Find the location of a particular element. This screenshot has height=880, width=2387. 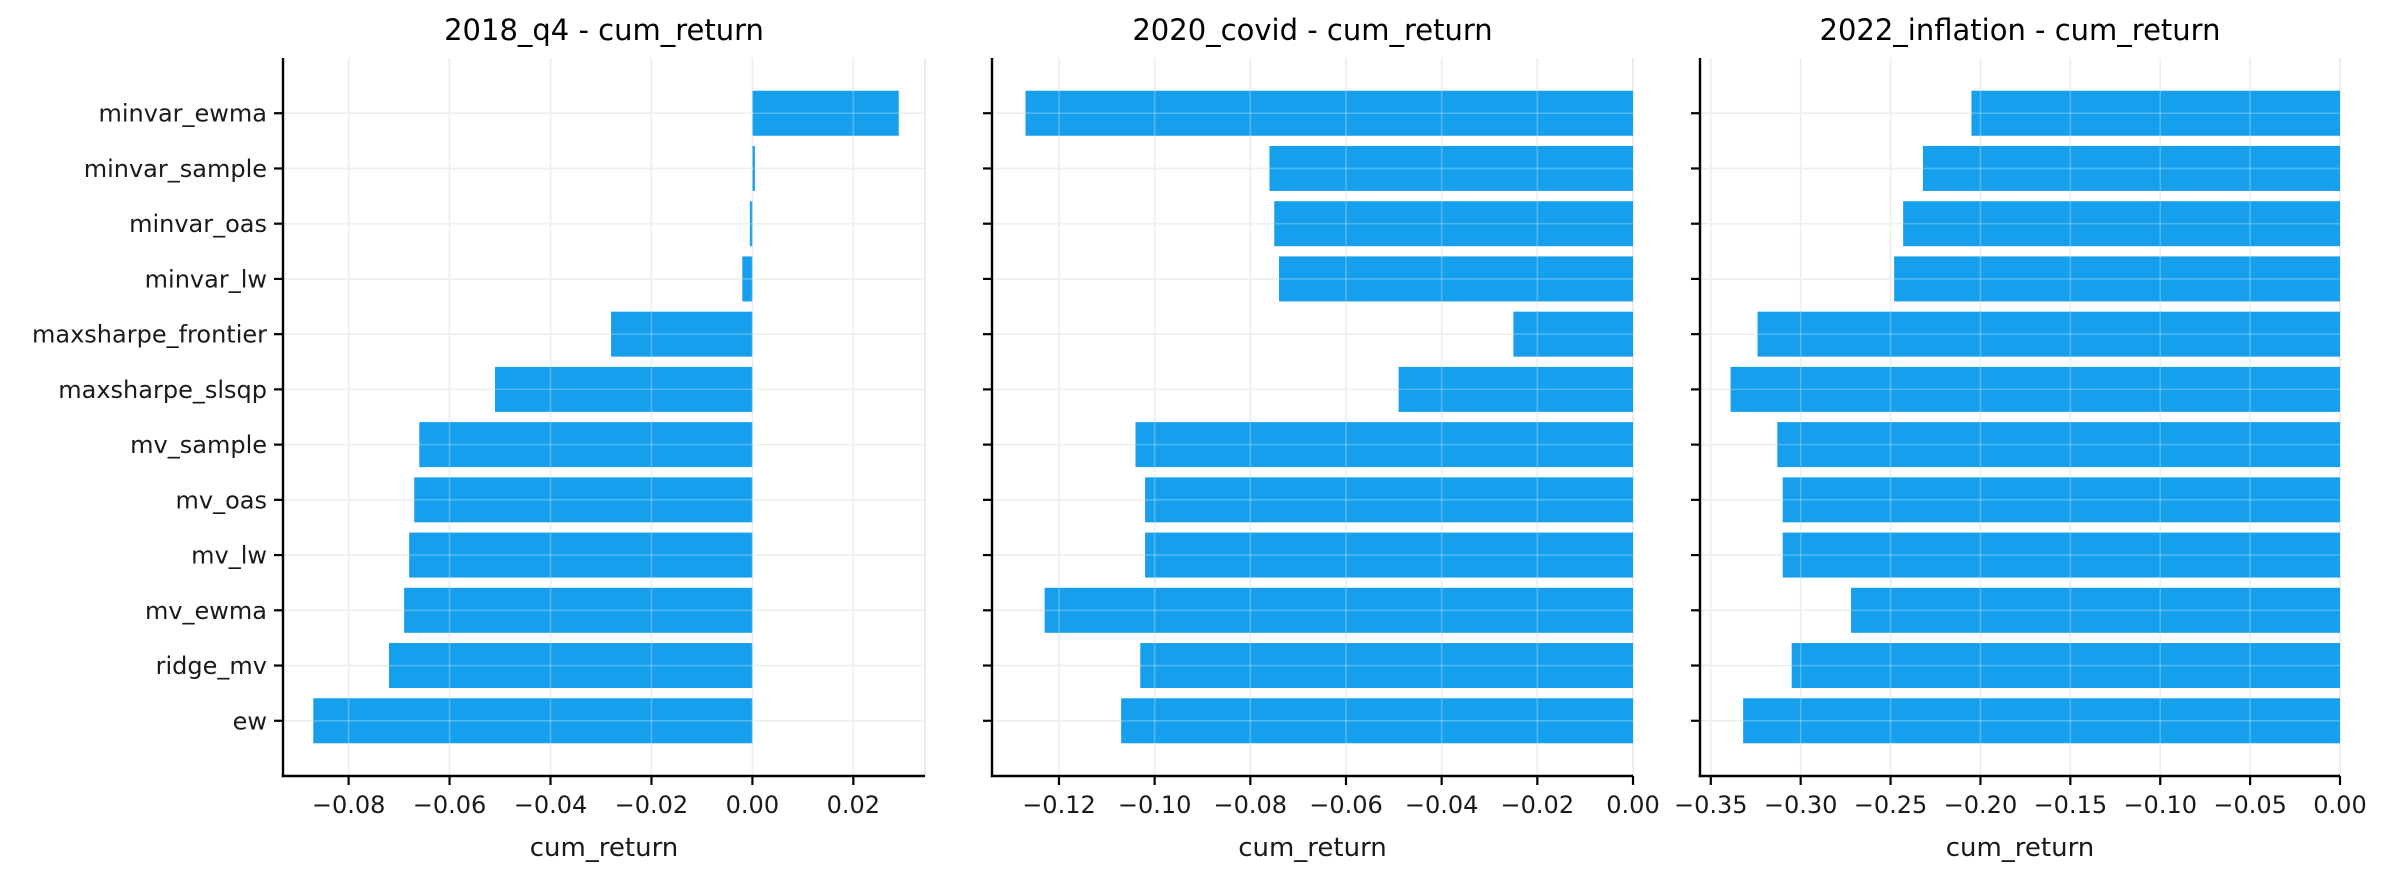

y-tick-label: mv_sample is located at coordinates (198, 445).